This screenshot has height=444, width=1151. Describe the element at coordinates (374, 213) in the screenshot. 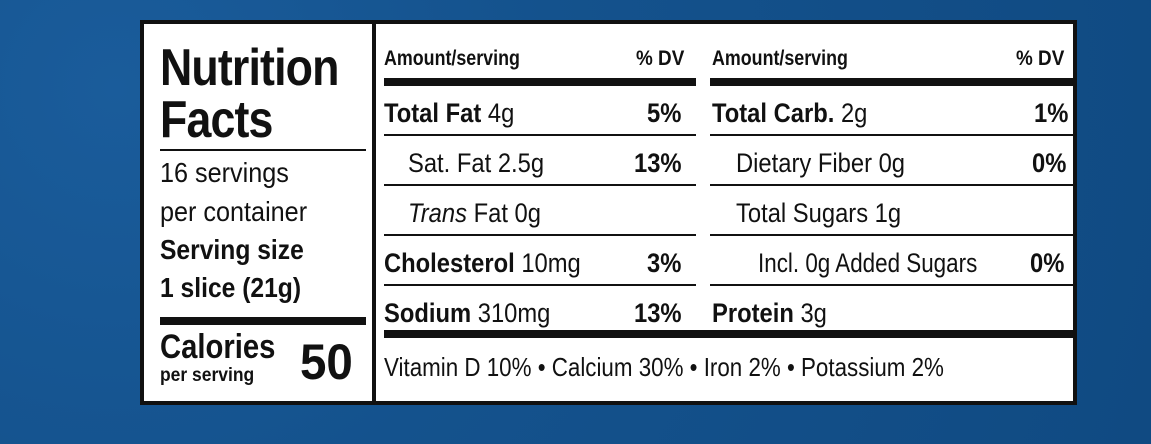

I see `vertical-separator` at that location.